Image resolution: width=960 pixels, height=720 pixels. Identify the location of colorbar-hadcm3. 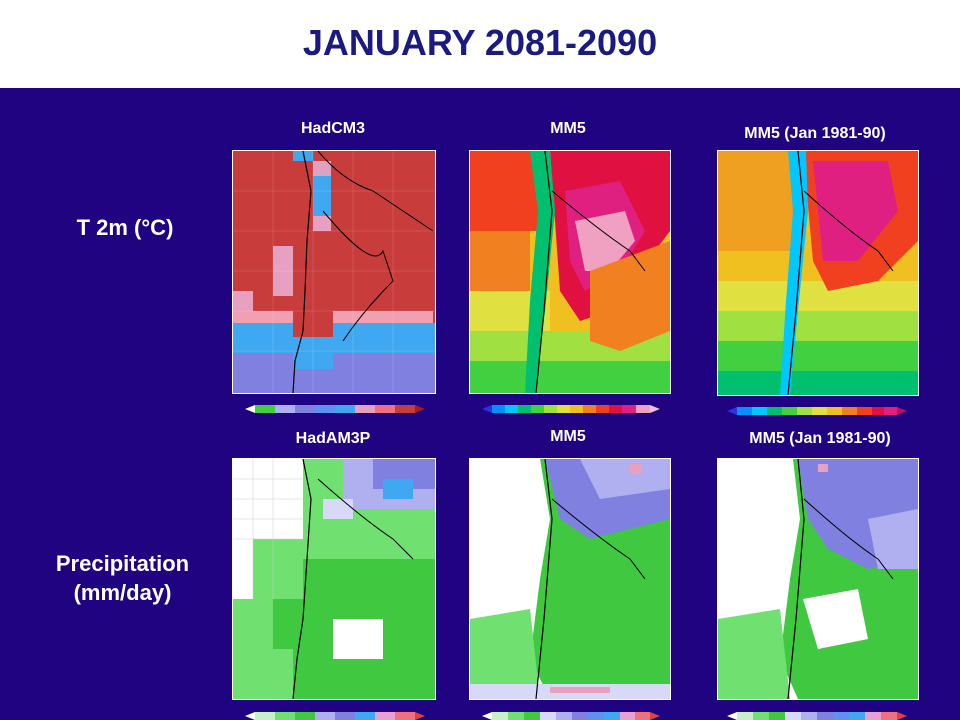
(335, 409).